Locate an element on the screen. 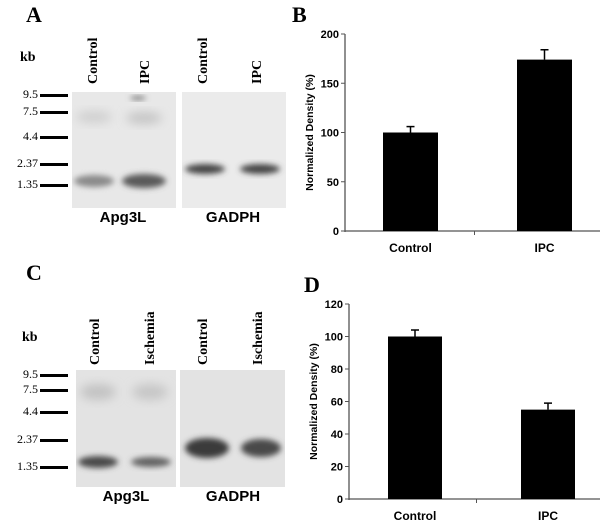 The height and width of the screenshot is (529, 600). panel-letter-d: D is located at coordinates (312, 284).